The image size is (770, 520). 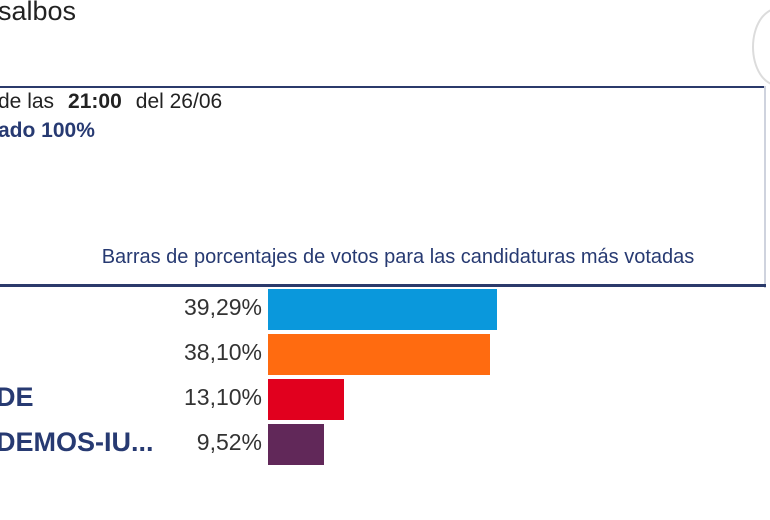 I want to click on time-value: 21:00, so click(x=95, y=101).